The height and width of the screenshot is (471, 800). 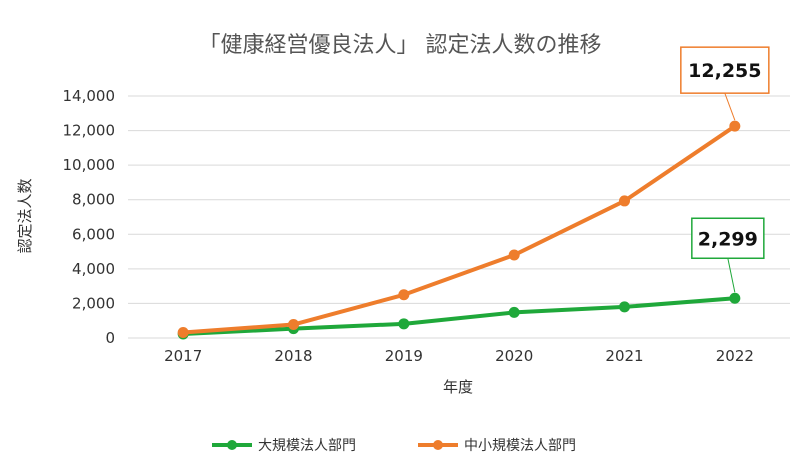 What do you see at coordinates (93, 234) in the screenshot?
I see `y-tick-label: 6,000` at bounding box center [93, 234].